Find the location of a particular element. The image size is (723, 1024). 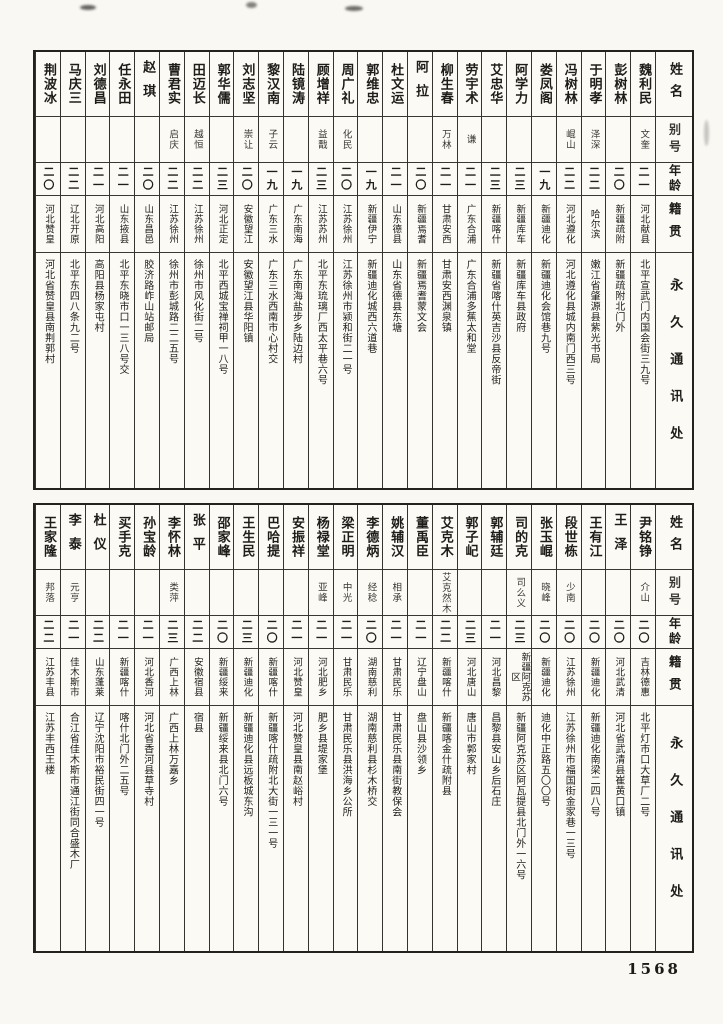

entry-column: 张玉崐 晓峰 二〇 新疆迪化 迪化中正路五〇〇号 is located at coordinates (543, 728).